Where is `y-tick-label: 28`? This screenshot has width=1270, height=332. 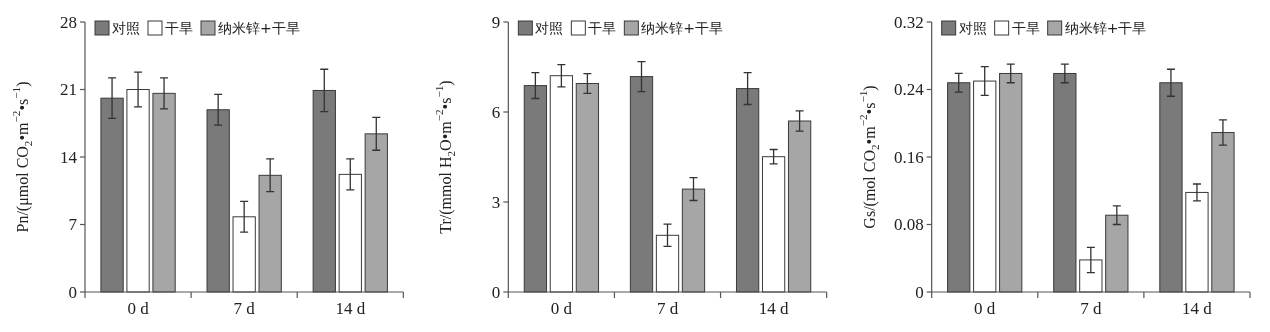
y-tick-label: 28 is located at coordinates (68, 22).